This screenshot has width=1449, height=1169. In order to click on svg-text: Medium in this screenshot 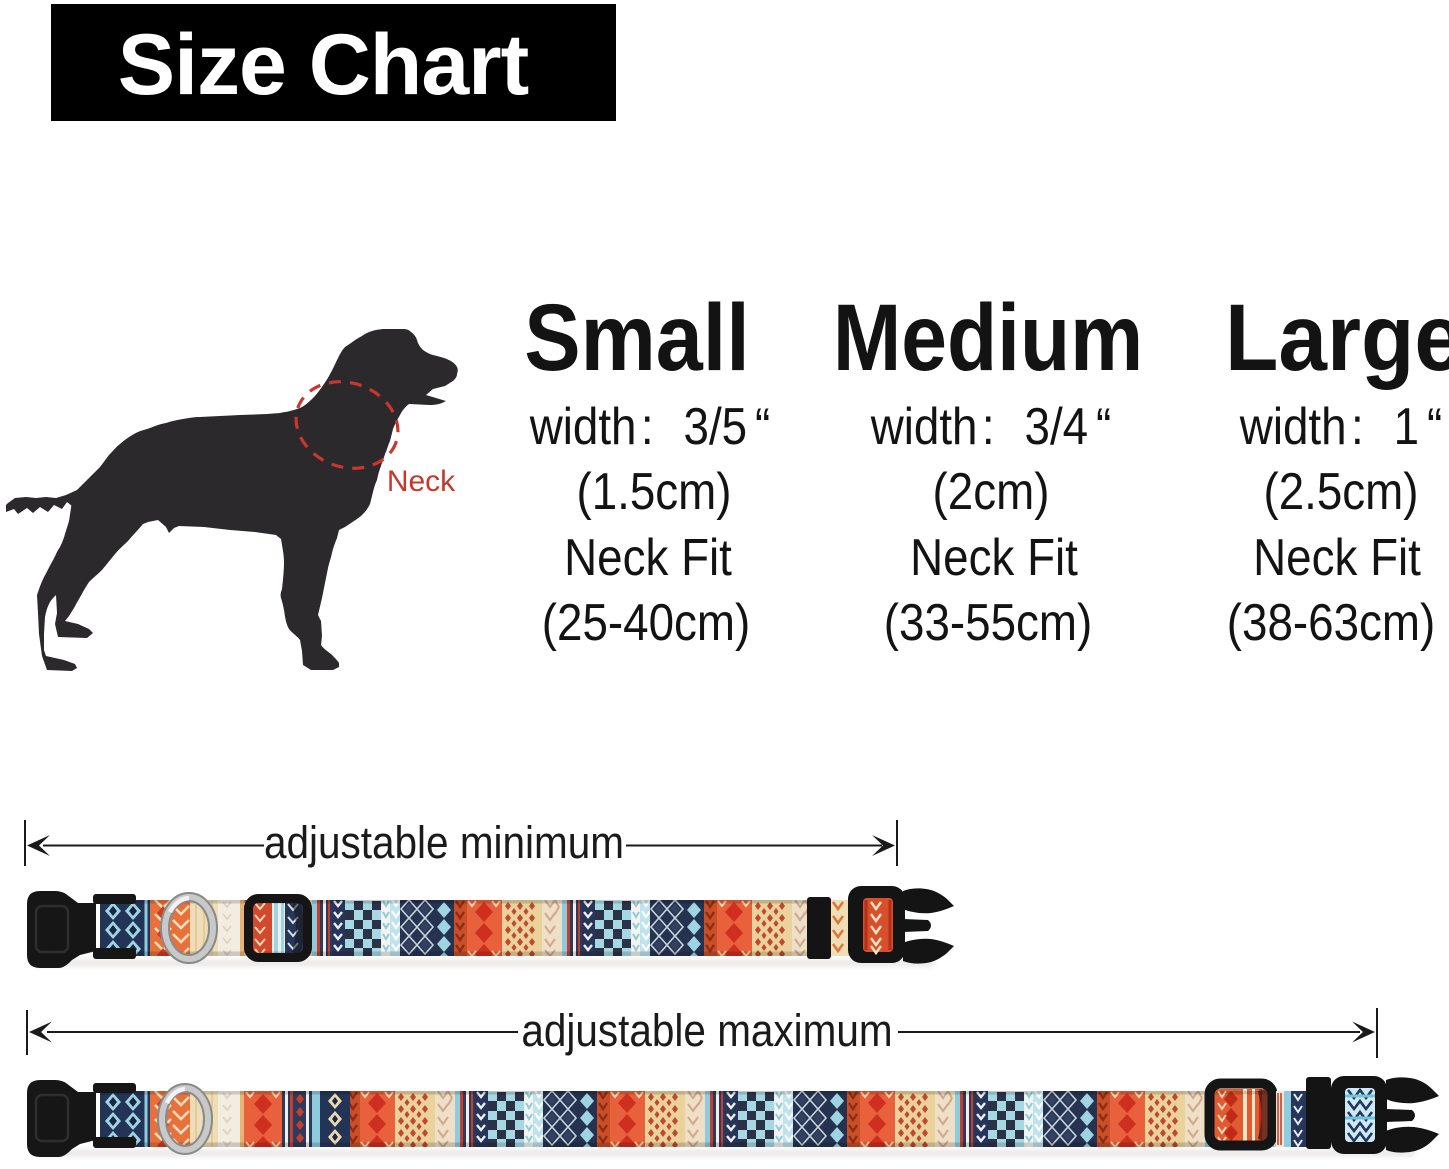, I will do `click(988, 337)`.